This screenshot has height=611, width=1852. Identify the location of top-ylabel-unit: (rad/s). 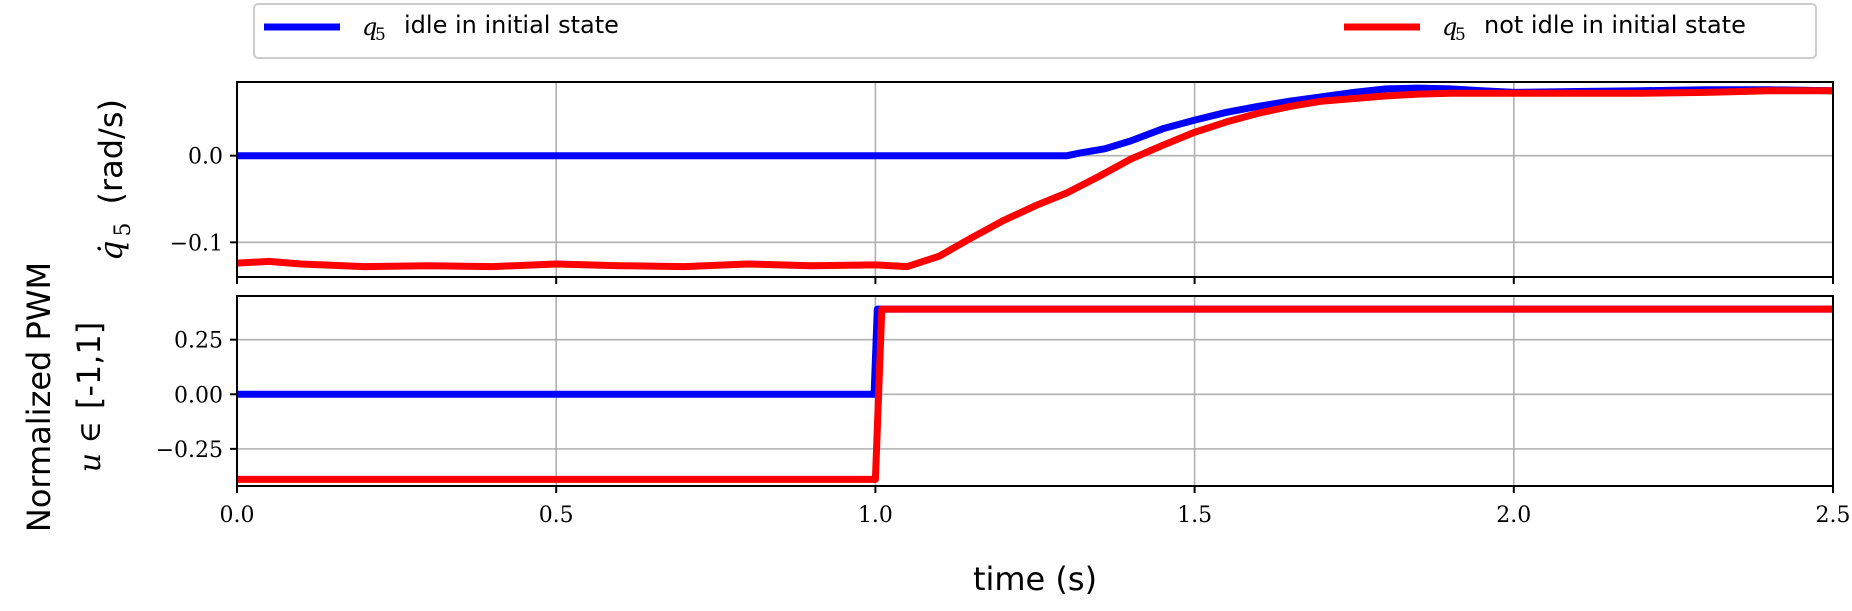
(111, 152).